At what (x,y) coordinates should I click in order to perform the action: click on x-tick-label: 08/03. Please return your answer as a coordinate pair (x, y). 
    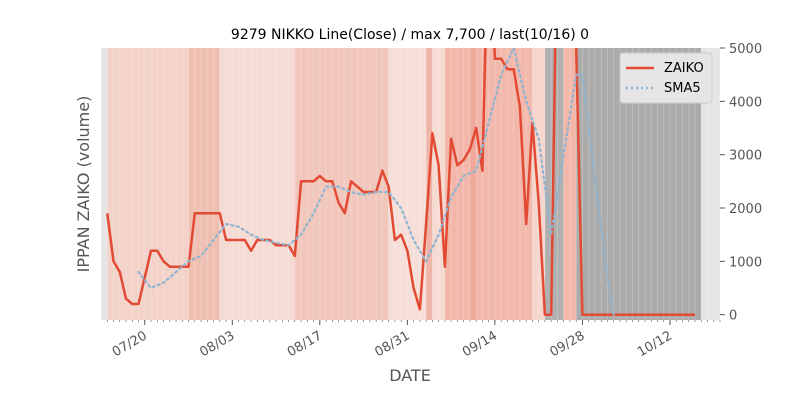
    Looking at the image, I should click on (217, 344).